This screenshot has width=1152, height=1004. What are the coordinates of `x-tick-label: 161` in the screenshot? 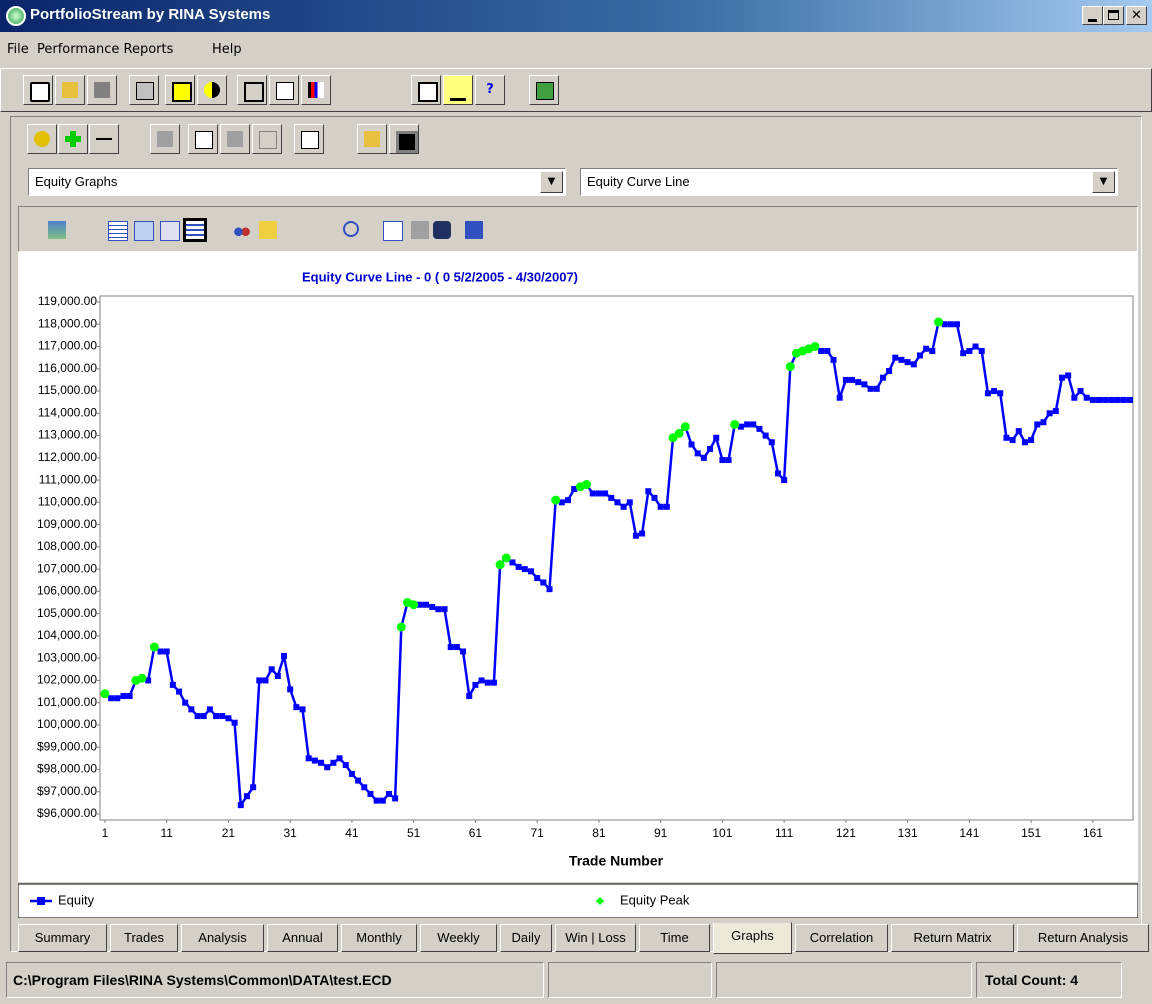 It's located at (1093, 833).